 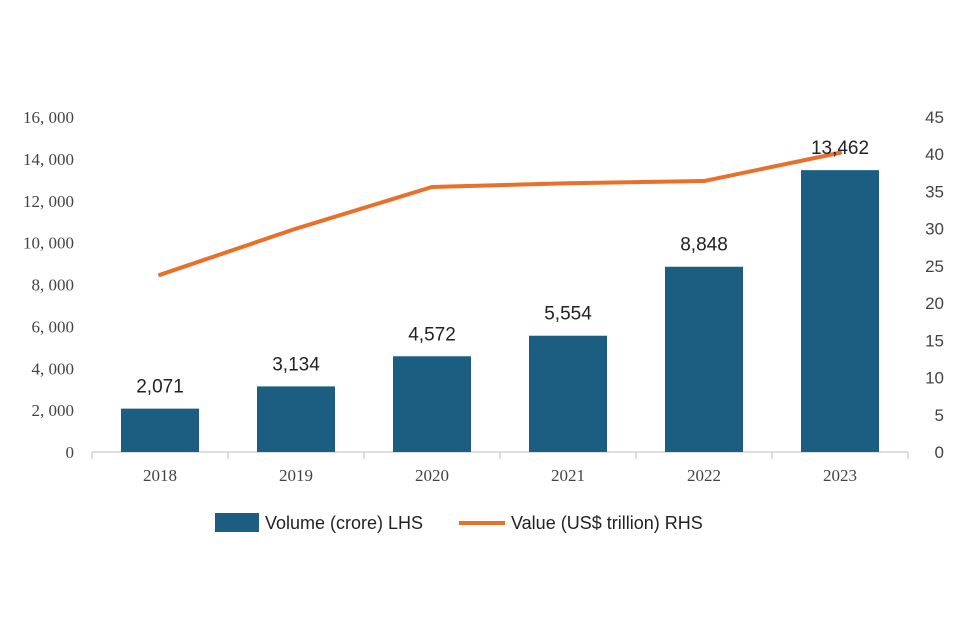 I want to click on y-right-tick-label: 35, so click(x=934, y=191).